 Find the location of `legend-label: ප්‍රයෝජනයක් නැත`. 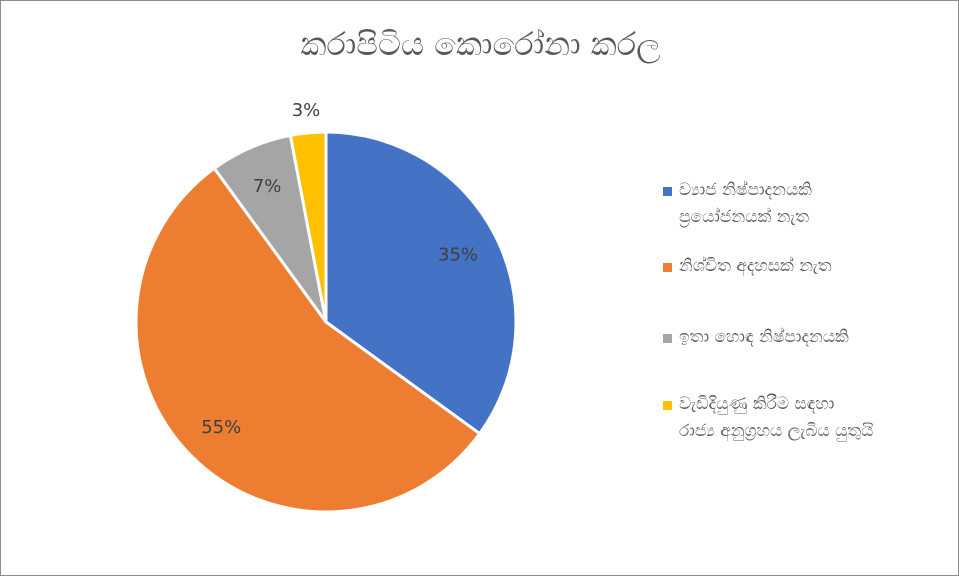

legend-label: ප්‍රයෝජනයක් නැත is located at coordinates (744, 217).